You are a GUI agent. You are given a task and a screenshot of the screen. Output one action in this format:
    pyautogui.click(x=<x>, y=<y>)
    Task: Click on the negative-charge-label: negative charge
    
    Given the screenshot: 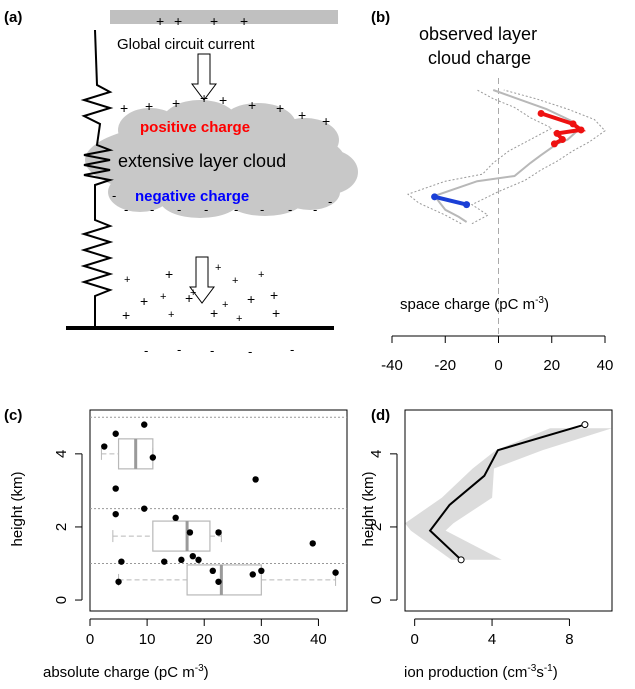 What is the action you would take?
    pyautogui.click(x=192, y=196)
    